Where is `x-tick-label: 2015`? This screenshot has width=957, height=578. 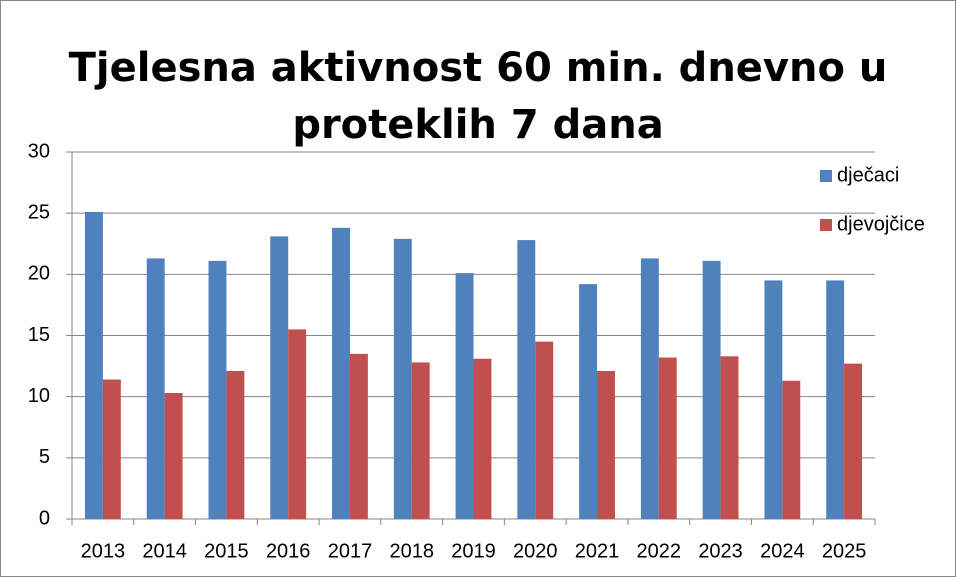 x-tick-label: 2015 is located at coordinates (226, 551).